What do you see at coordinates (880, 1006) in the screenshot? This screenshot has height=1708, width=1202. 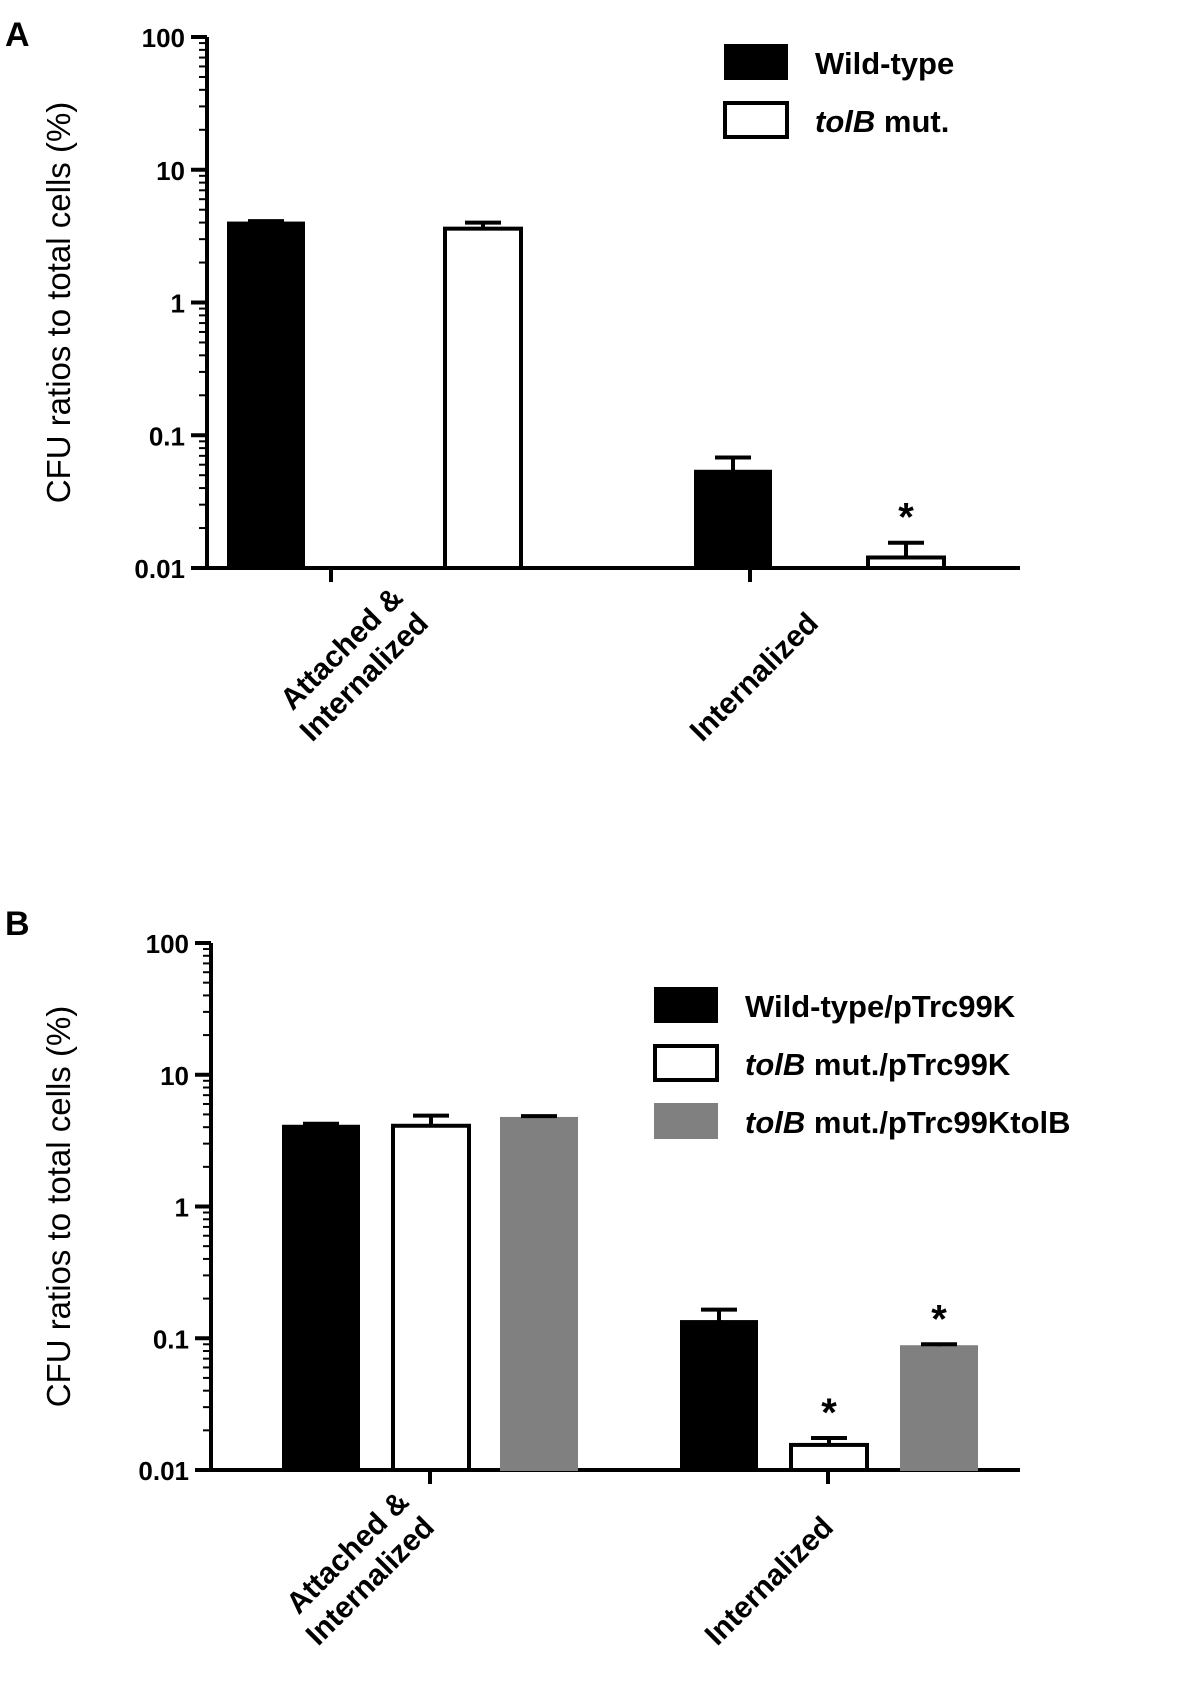 I see `legend-label: Wild-type/pTrc99K` at bounding box center [880, 1006].